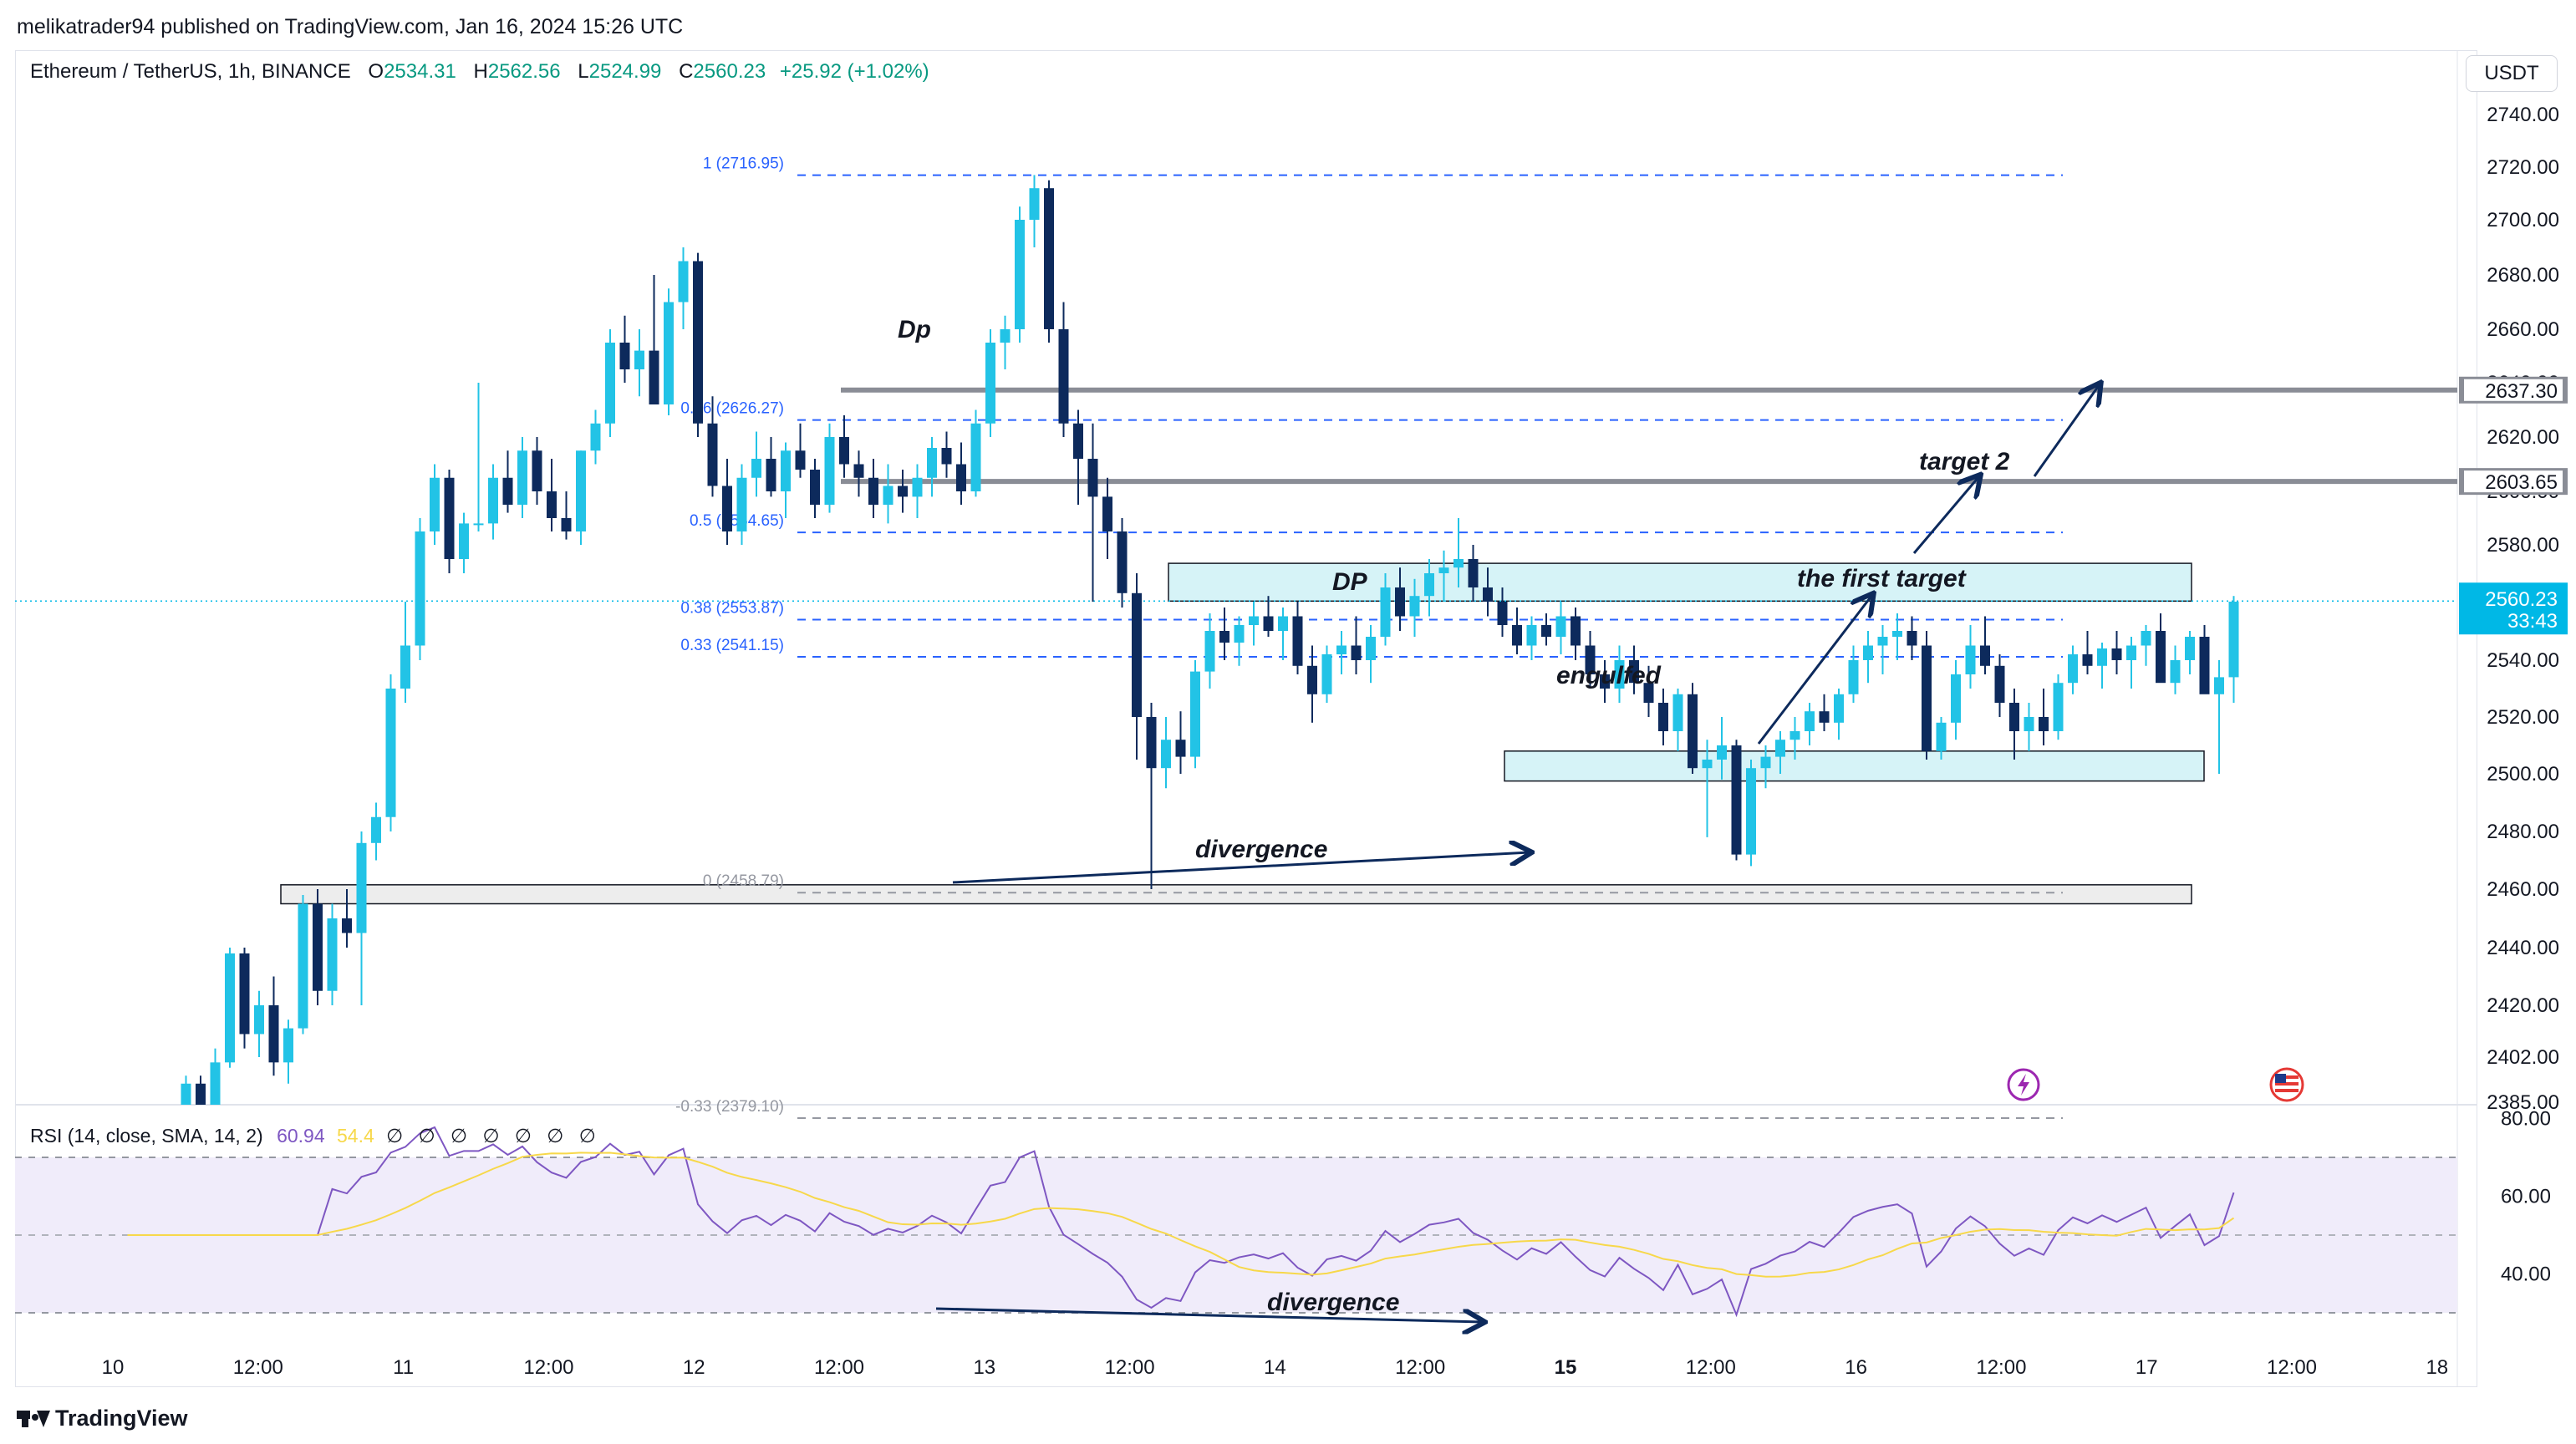  What do you see at coordinates (1261, 849) in the screenshot?
I see `annotation-divergence-price: divergence` at bounding box center [1261, 849].